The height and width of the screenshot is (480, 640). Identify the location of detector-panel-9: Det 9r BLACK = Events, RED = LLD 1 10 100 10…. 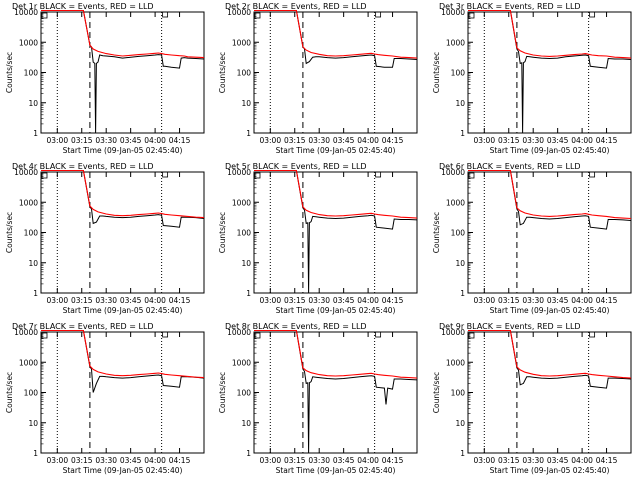
(532, 398).